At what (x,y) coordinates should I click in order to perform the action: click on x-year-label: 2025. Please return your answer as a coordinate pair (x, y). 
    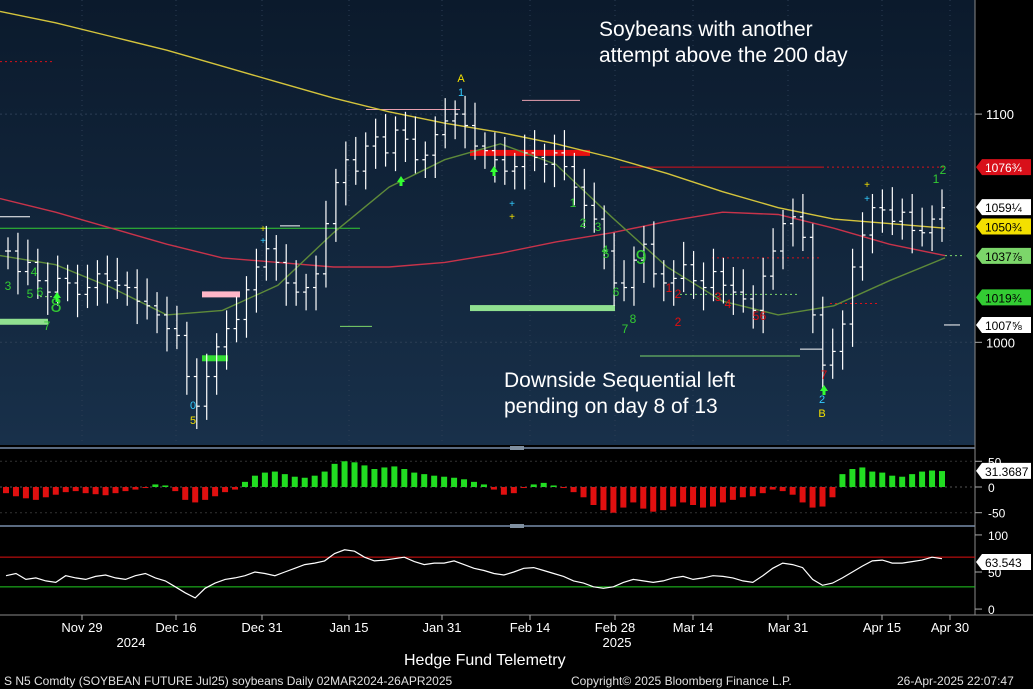
    Looking at the image, I should click on (617, 642).